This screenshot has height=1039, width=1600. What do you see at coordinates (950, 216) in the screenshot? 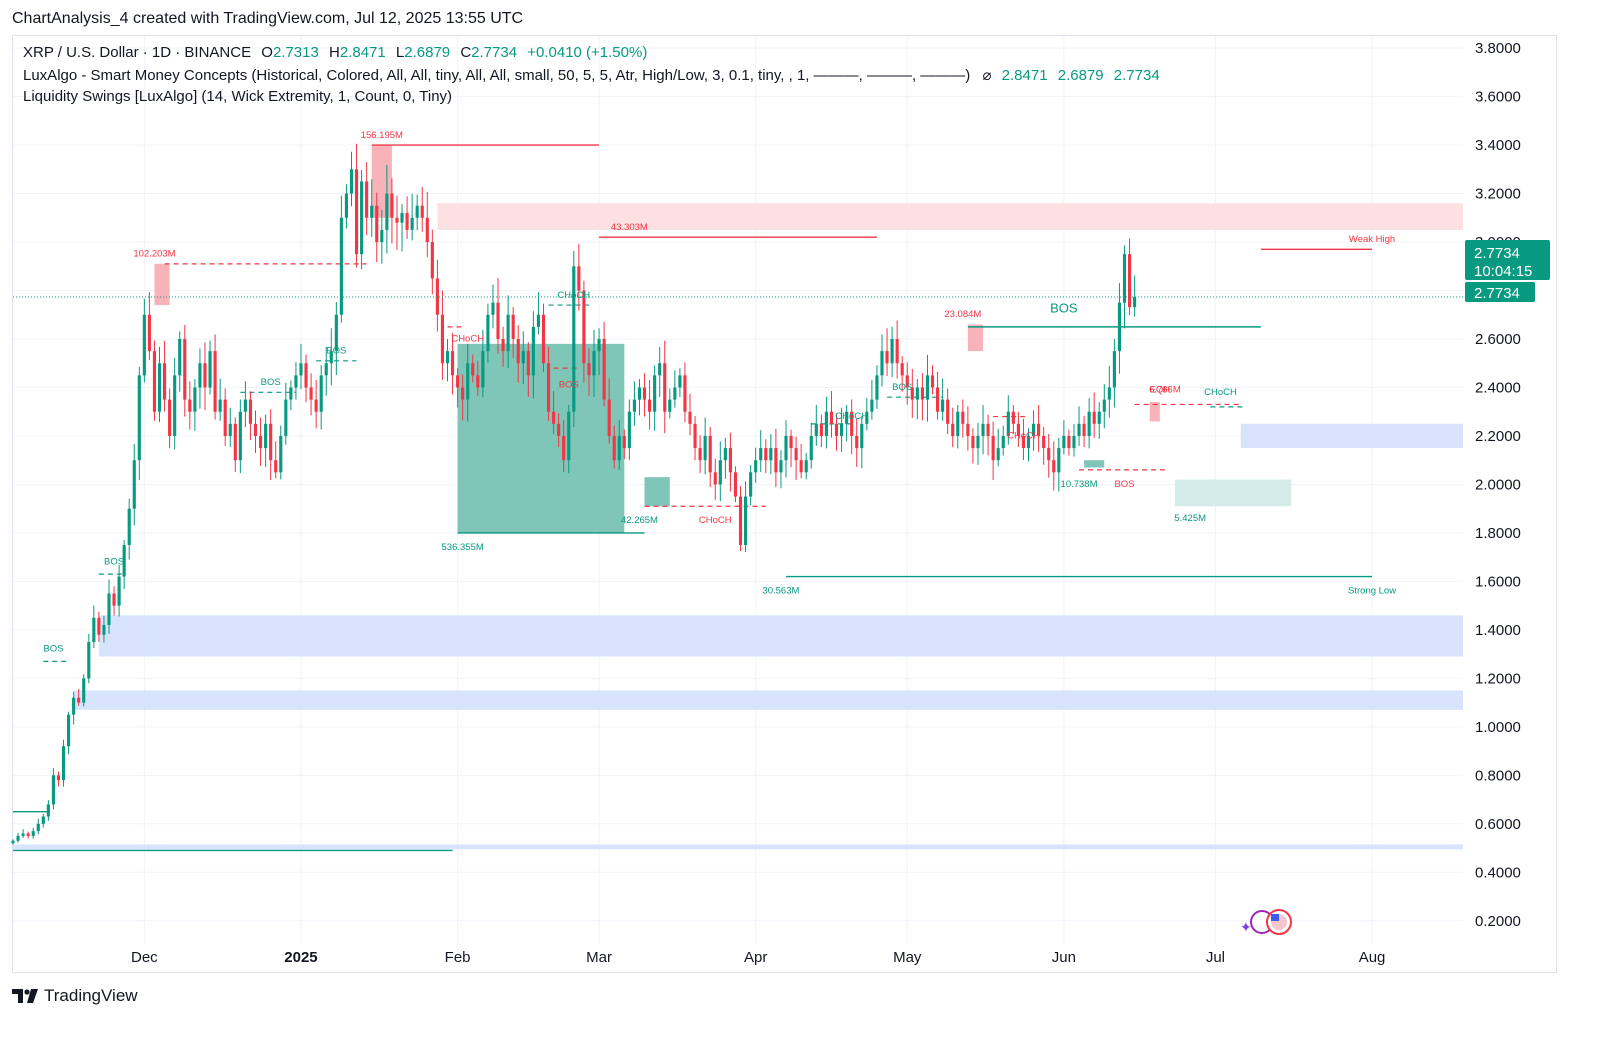
I see `supply-zone` at bounding box center [950, 216].